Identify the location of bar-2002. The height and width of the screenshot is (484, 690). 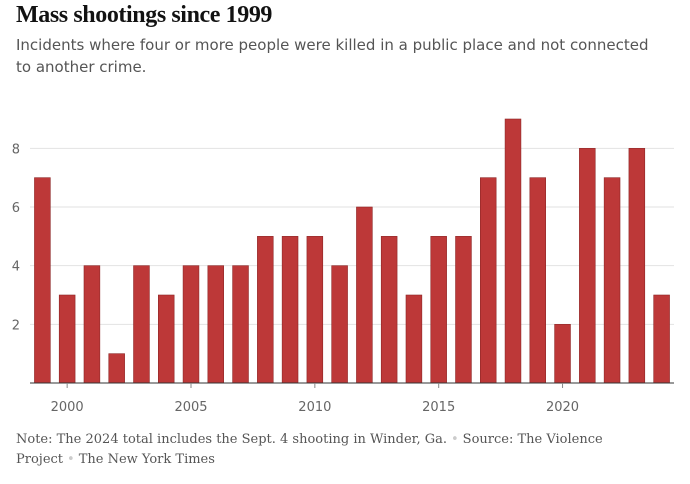
(116, 368).